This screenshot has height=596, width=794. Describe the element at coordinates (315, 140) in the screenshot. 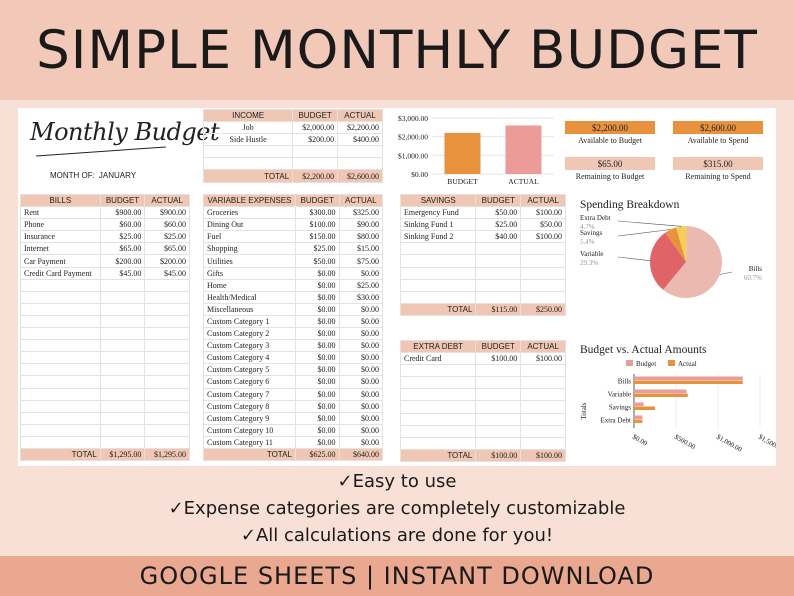

I see `budget-cell: $200.00` at that location.